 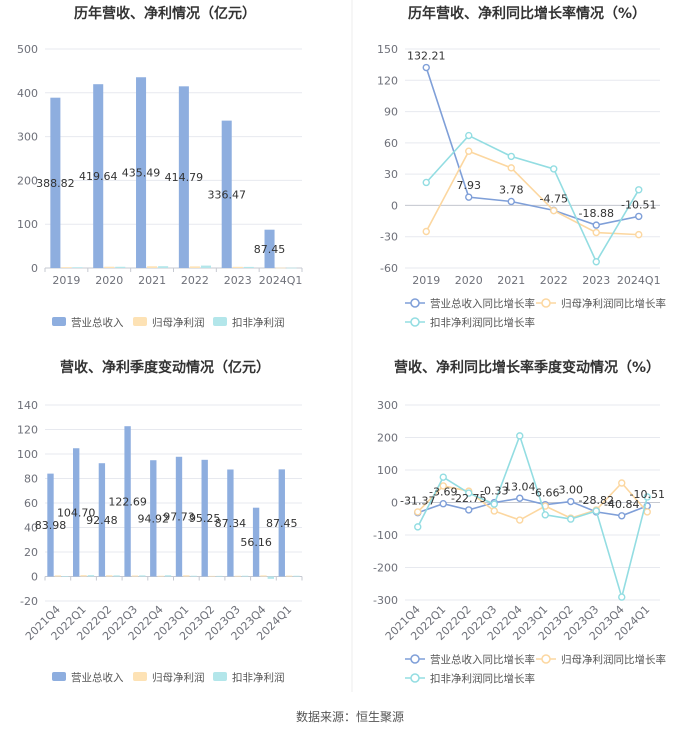 What do you see at coordinates (178, 322) in the screenshot?
I see `legend-label: 归母净利润` at bounding box center [178, 322].